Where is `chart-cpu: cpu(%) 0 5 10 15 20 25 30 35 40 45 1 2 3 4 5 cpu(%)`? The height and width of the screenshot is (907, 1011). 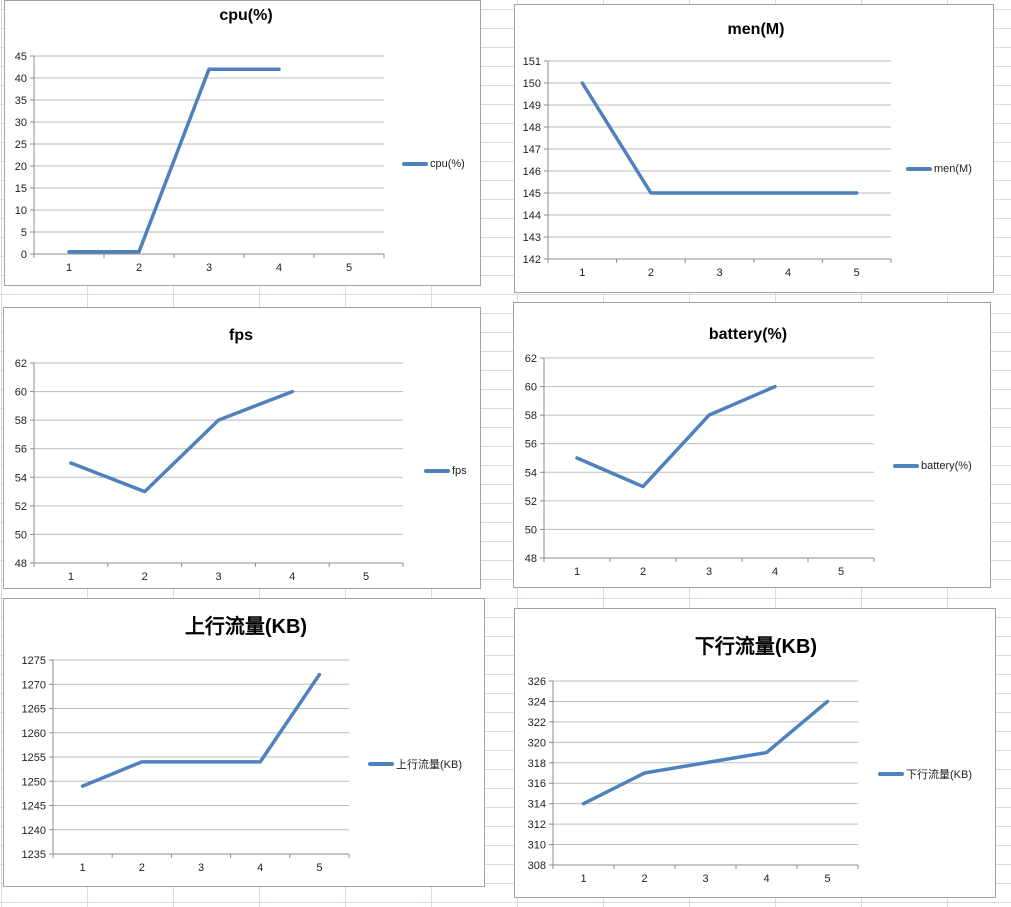 chart-cpu: cpu(%) 0 5 10 15 20 25 30 35 40 45 1 2 3 4 5 cpu(%) is located at coordinates (242, 143).